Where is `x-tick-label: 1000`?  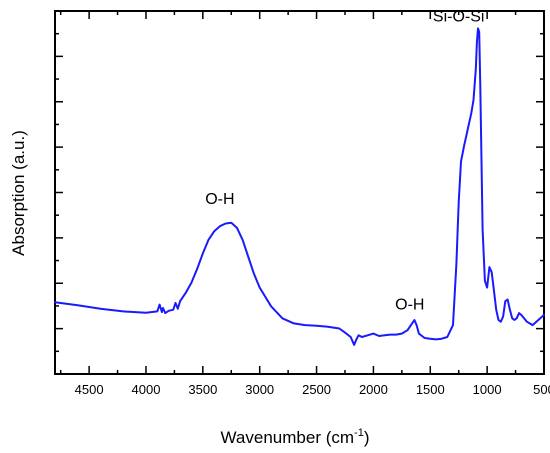
x-tick-label: 1000 is located at coordinates (487, 389).